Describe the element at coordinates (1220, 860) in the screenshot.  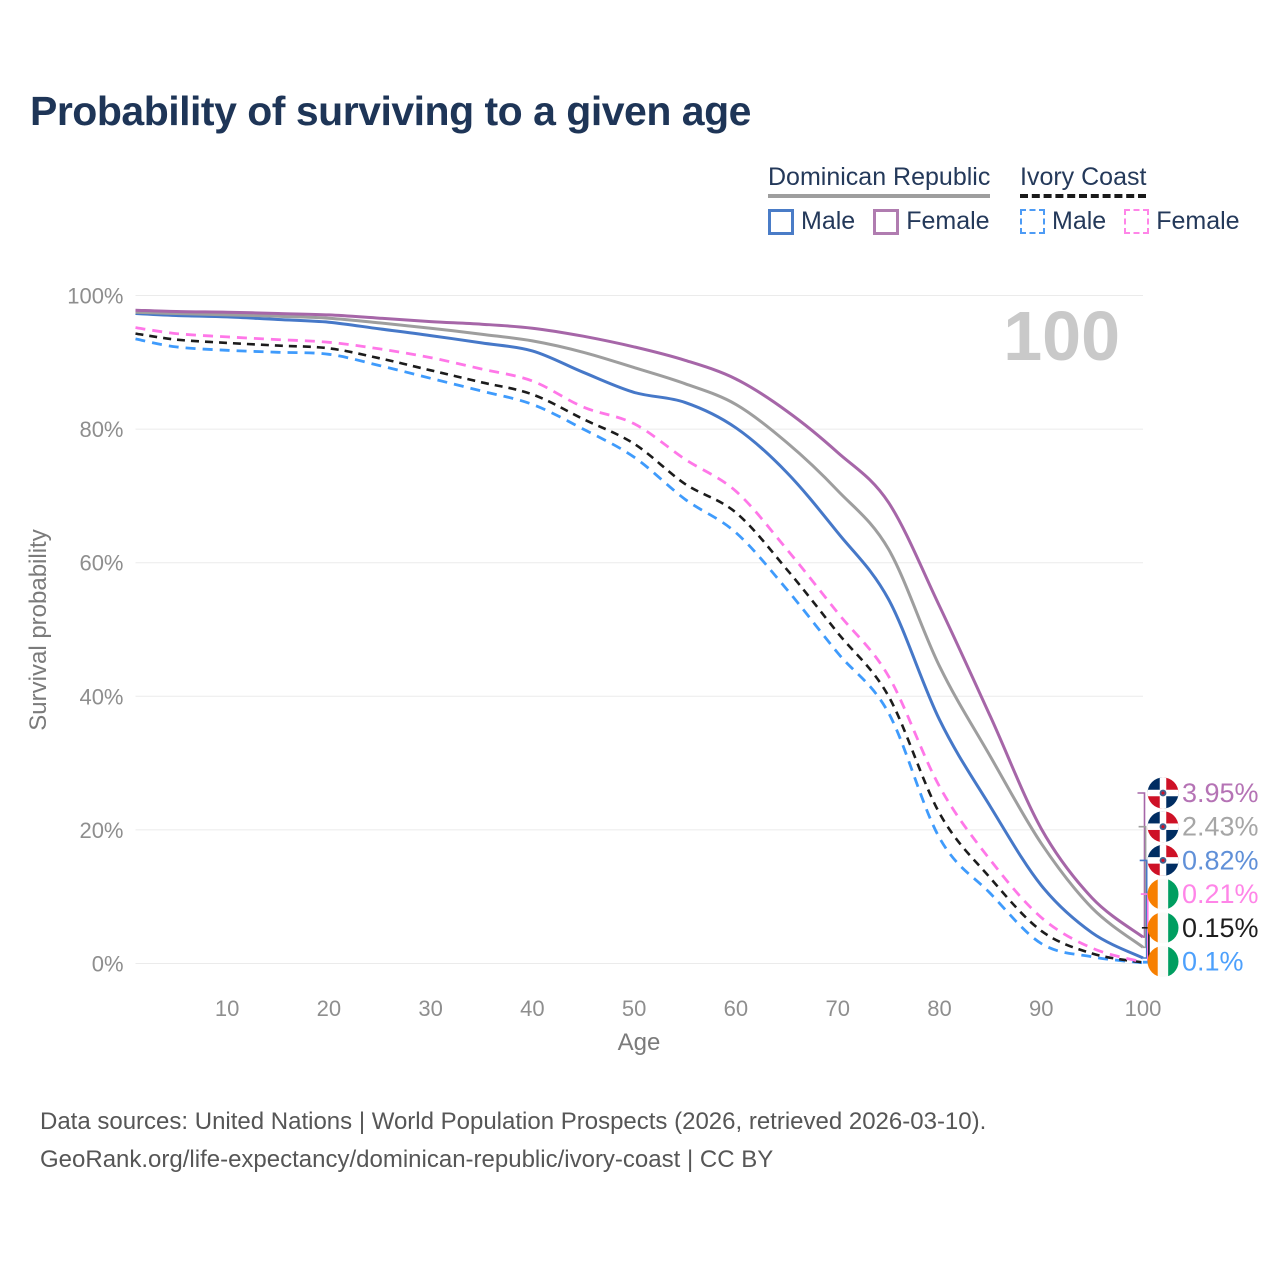
I see `end-label-value: 0.82%` at that location.